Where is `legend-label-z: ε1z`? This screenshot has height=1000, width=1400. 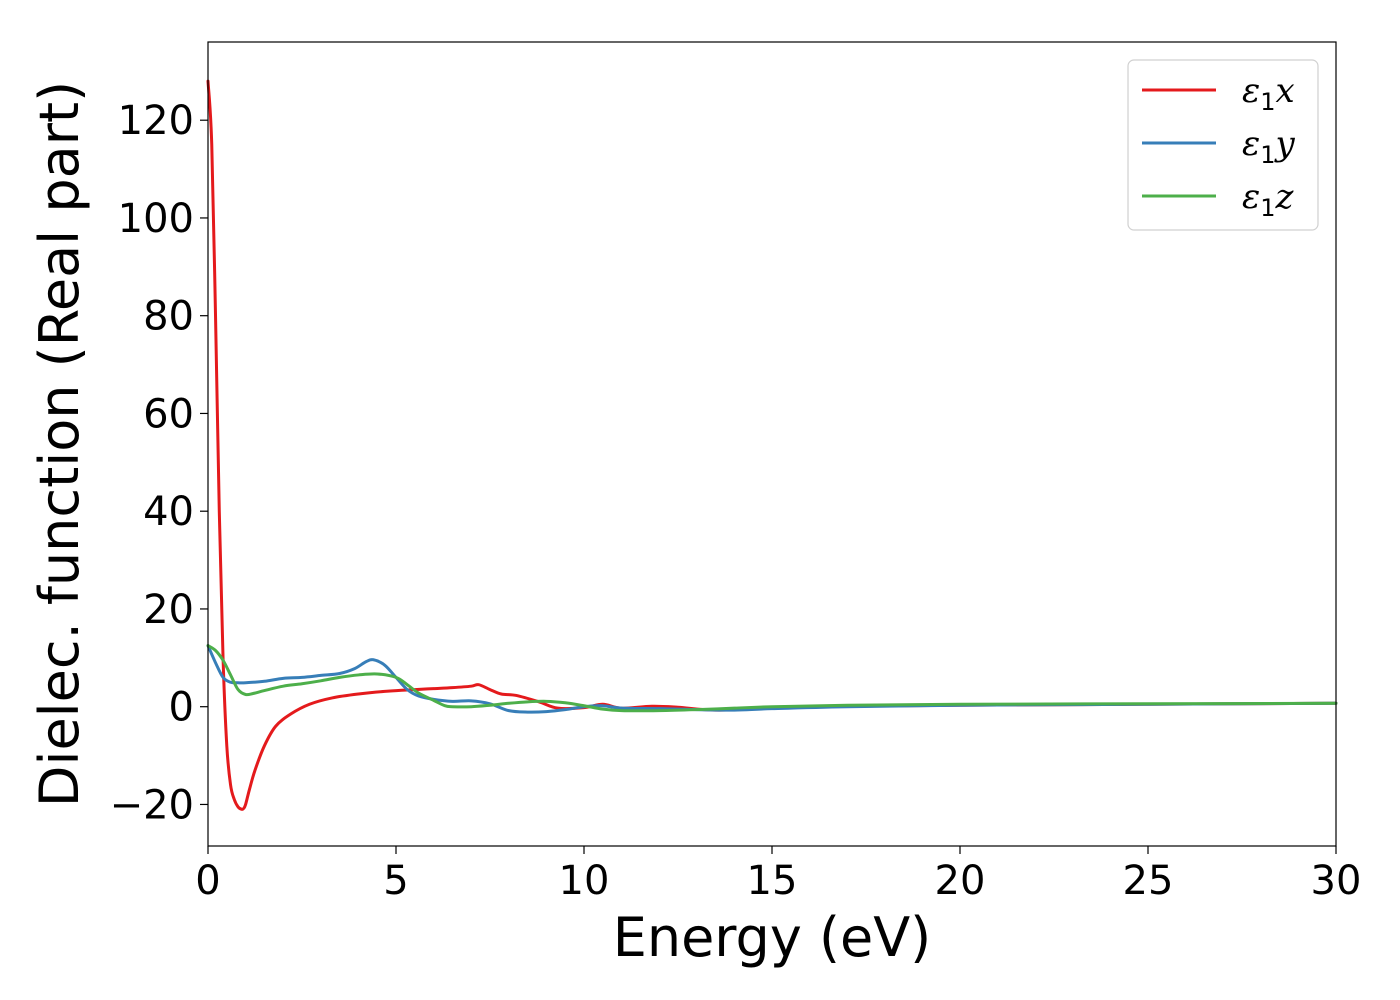
legend-label-z: ε1z is located at coordinates (1268, 199).